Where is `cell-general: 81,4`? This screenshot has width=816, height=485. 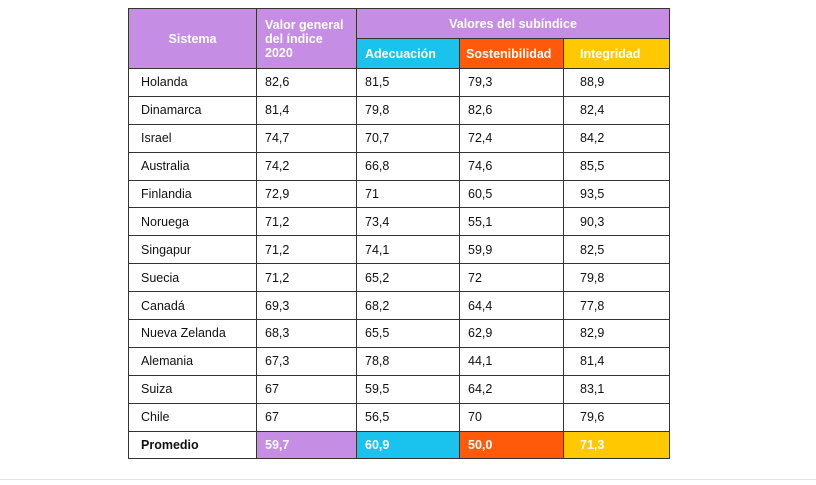
cell-general: 81,4 is located at coordinates (306, 110).